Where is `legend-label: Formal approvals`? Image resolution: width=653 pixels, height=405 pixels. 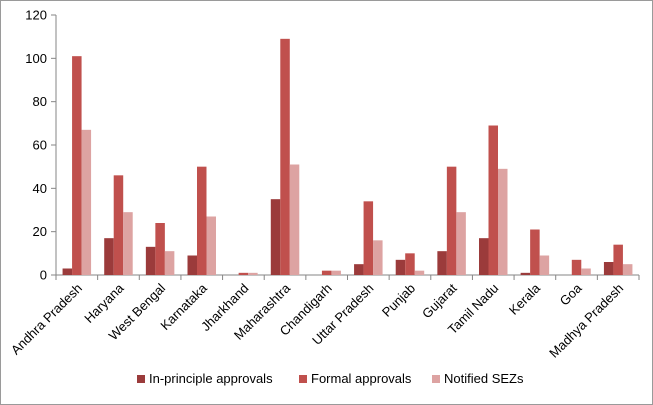
legend-label: Formal approvals is located at coordinates (361, 378).